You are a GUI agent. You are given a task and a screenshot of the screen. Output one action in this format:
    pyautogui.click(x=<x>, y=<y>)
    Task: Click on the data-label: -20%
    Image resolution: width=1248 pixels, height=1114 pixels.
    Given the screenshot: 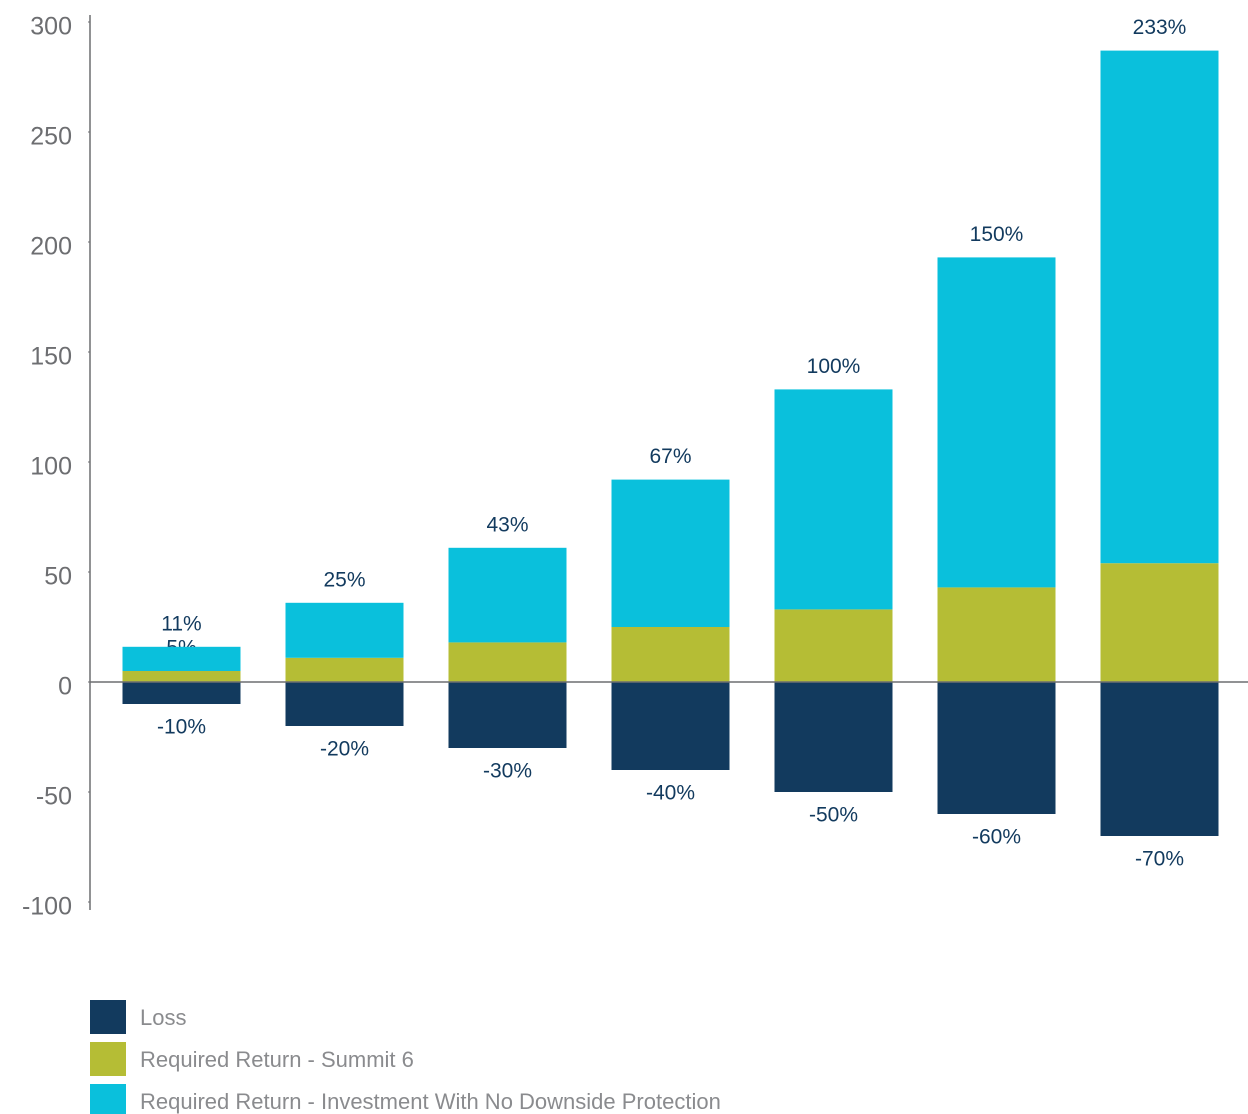 What is the action you would take?
    pyautogui.click(x=344, y=749)
    